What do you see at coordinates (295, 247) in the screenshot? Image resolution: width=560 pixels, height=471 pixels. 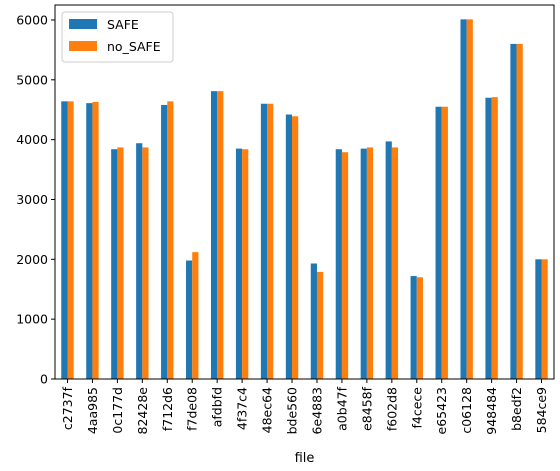 I see `bar-no-safe-bde560` at bounding box center [295, 247].